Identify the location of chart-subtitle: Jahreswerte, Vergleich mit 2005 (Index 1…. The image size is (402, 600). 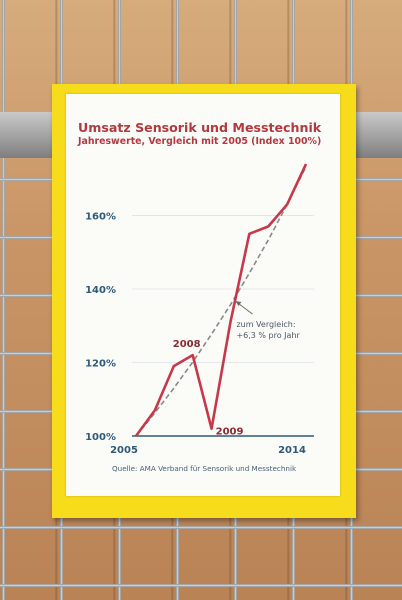
(200, 141).